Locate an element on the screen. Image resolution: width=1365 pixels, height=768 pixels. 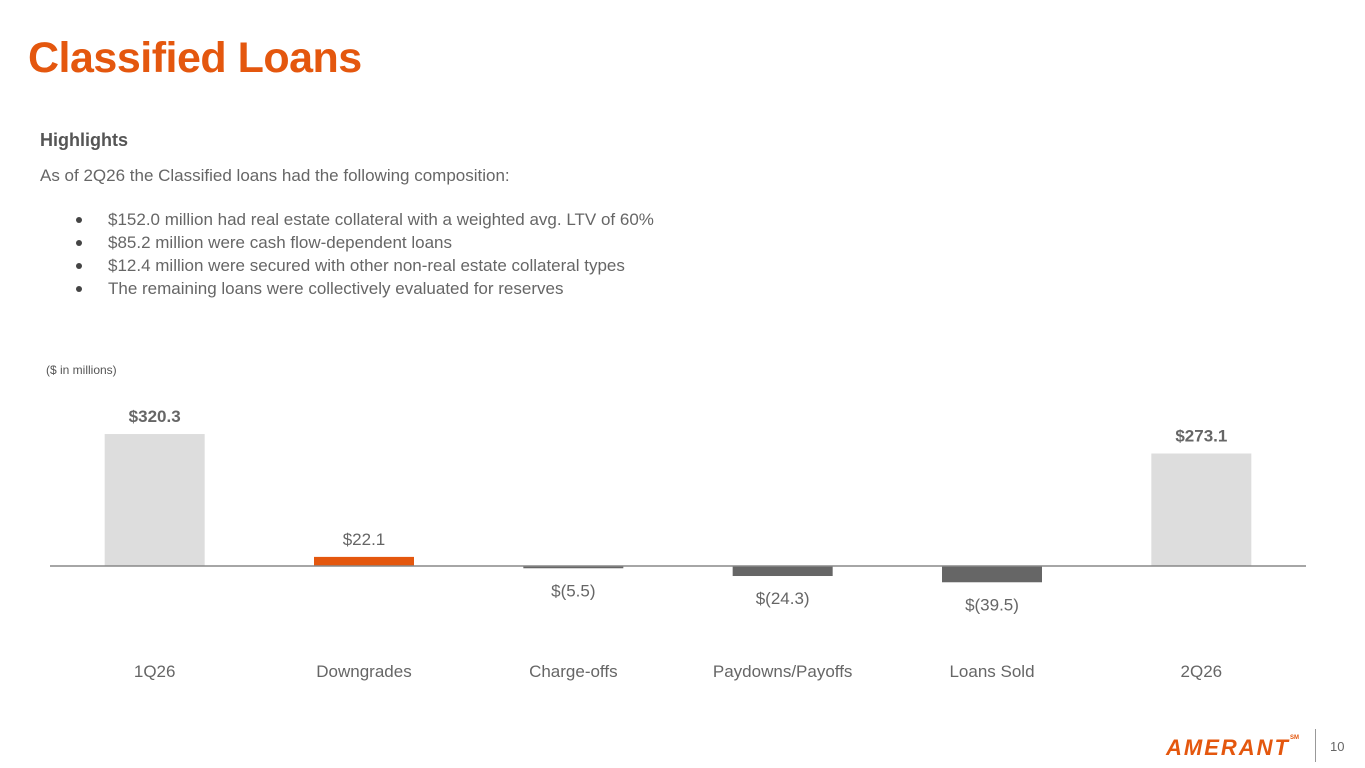
category-label-4: Loans Sold is located at coordinates (991, 671).